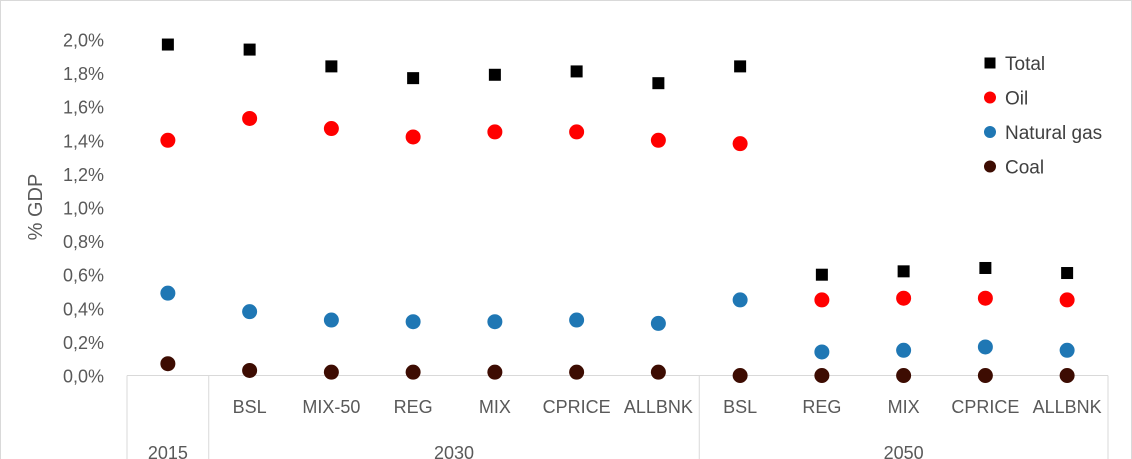 This screenshot has height=459, width=1132. Describe the element at coordinates (83, 74) in the screenshot. I see `y-tick-label: 1,8%` at that location.